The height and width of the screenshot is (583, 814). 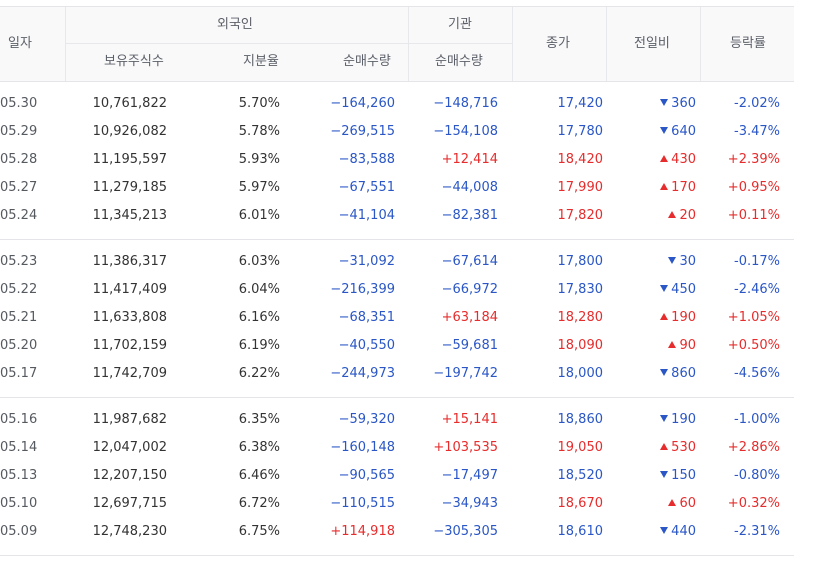 I want to click on ratio-cell: 6.04%, so click(x=259, y=289).